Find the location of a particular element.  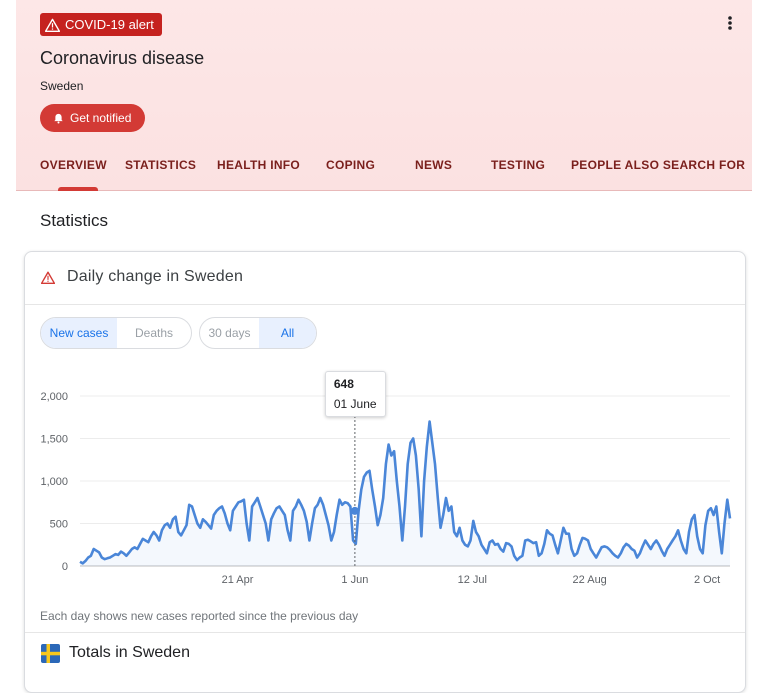

tooltip-value: 648 is located at coordinates (343, 384).